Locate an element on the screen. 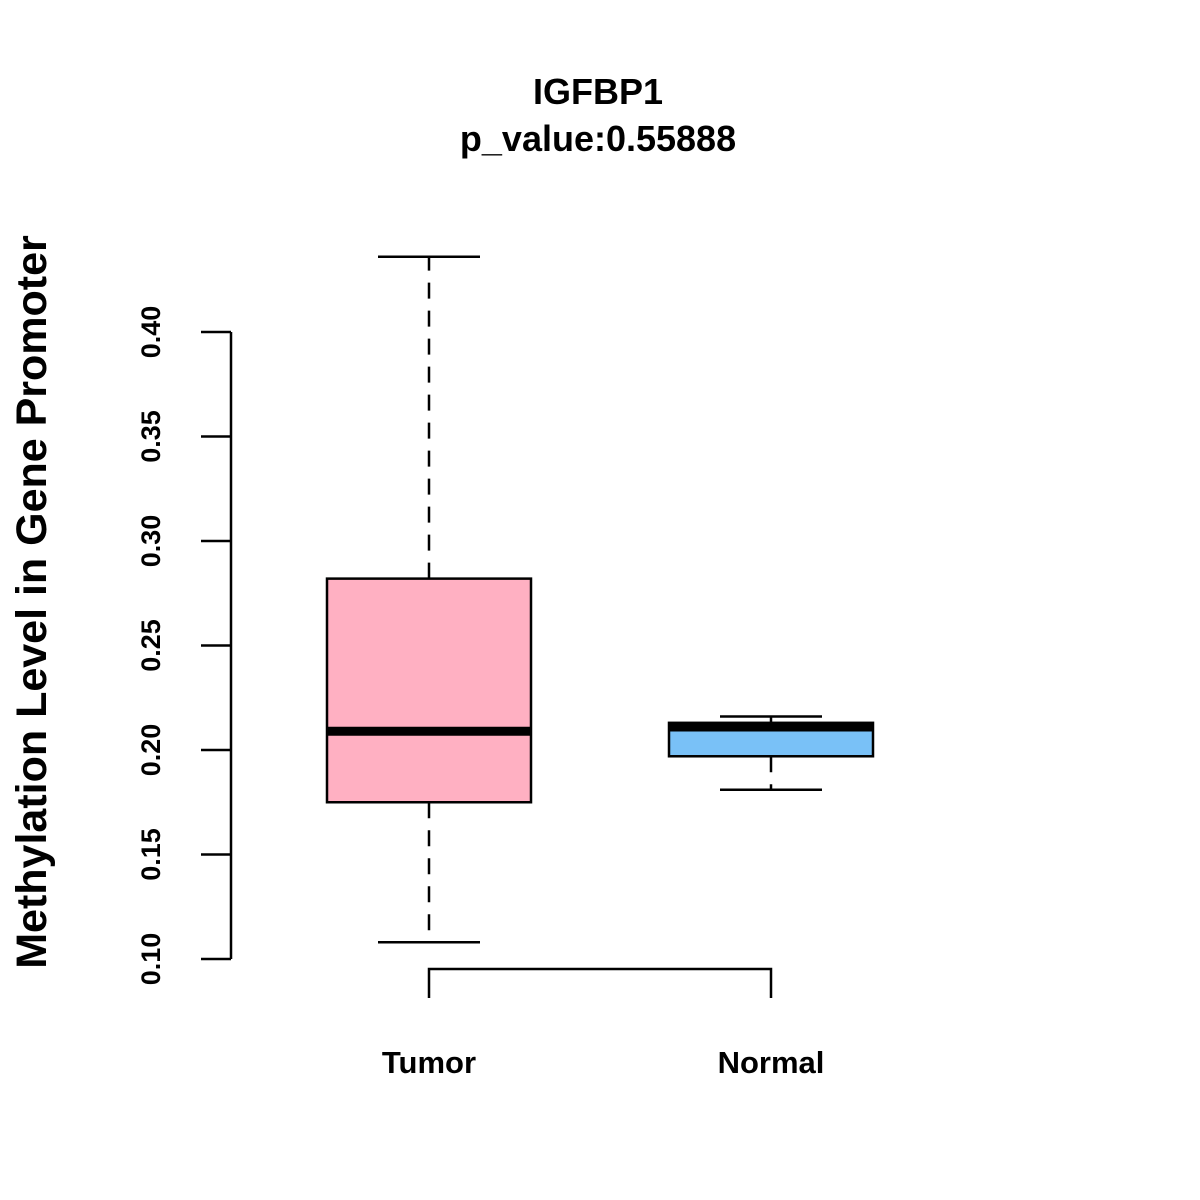  category-label-tumor: Tumor is located at coordinates (429, 1062).